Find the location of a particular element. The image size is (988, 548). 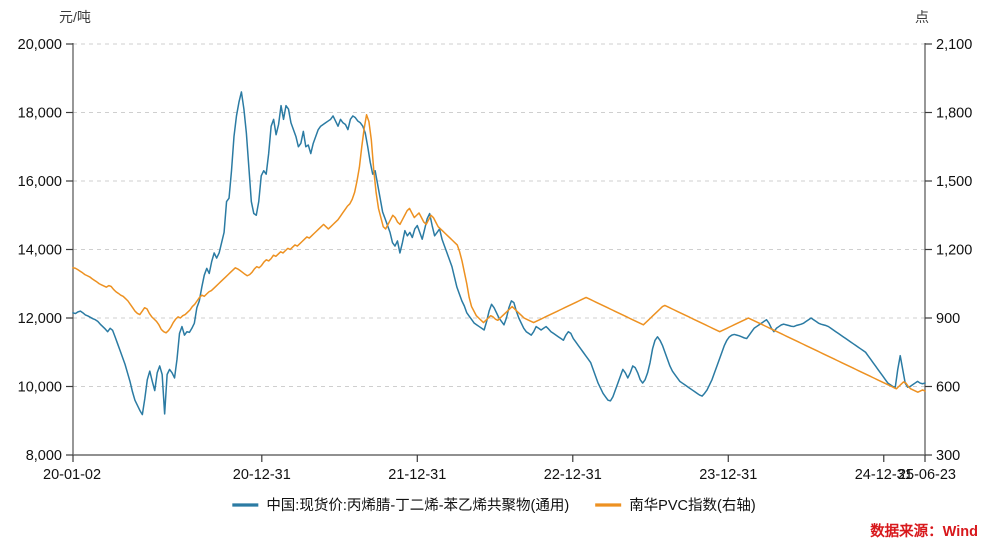

y-axis-tick-label: 12,000 is located at coordinates (40, 319).